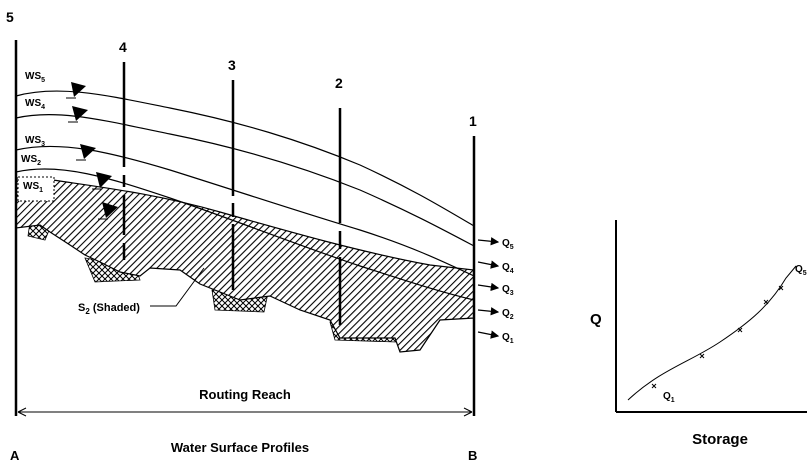 Image resolution: width=807 pixels, height=465 pixels. I want to click on ws2-label: WS2, so click(31, 160).